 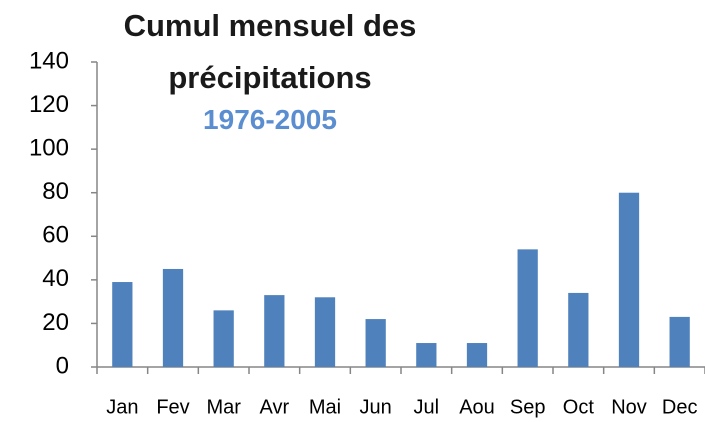 What do you see at coordinates (325, 407) in the screenshot?
I see `x-tick-label: Mai` at bounding box center [325, 407].